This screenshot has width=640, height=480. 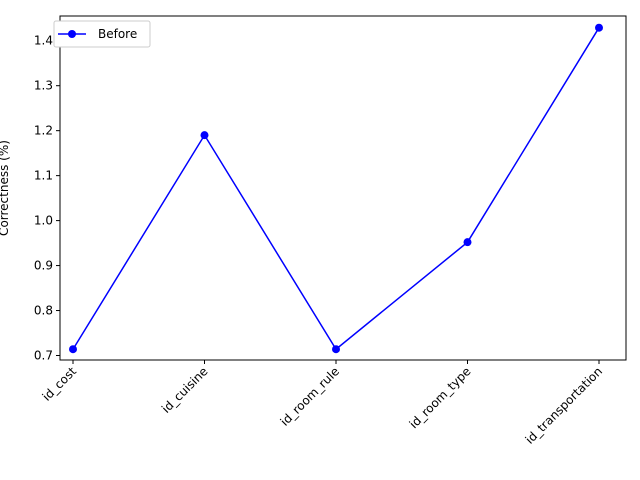 What do you see at coordinates (43, 311) in the screenshot?
I see `y-tick-label: 0.8` at bounding box center [43, 311].